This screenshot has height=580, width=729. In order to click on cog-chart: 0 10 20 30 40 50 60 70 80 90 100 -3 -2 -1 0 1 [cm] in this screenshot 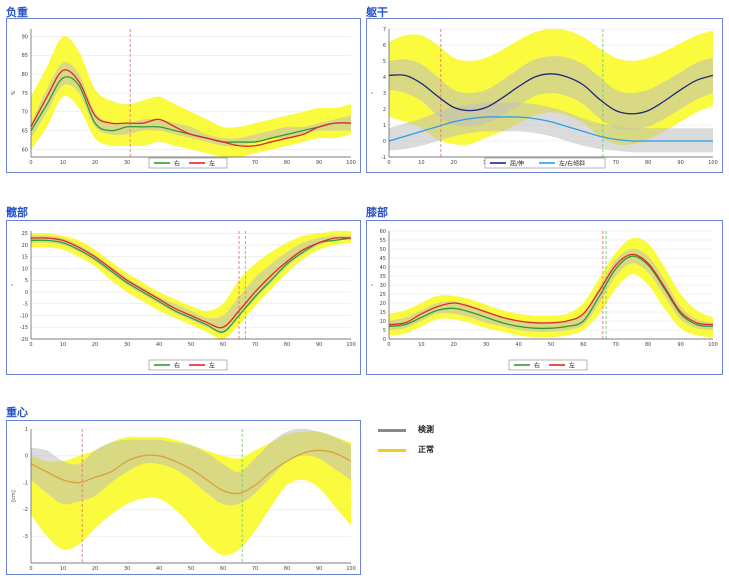, I will do `click(183, 499)`.